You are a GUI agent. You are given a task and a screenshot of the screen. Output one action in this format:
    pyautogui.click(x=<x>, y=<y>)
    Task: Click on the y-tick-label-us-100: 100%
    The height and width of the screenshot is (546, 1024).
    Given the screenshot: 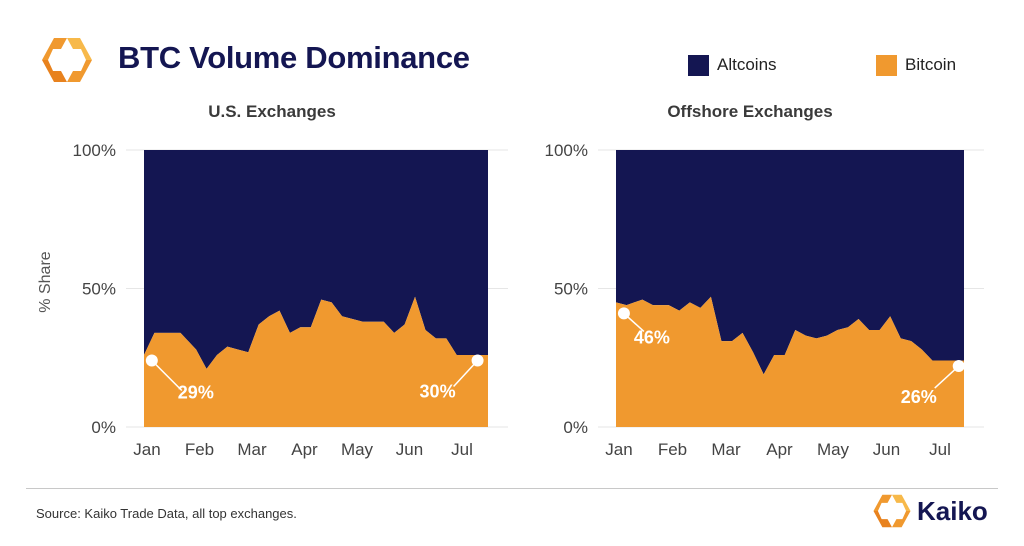 What is the action you would take?
    pyautogui.click(x=94, y=150)
    